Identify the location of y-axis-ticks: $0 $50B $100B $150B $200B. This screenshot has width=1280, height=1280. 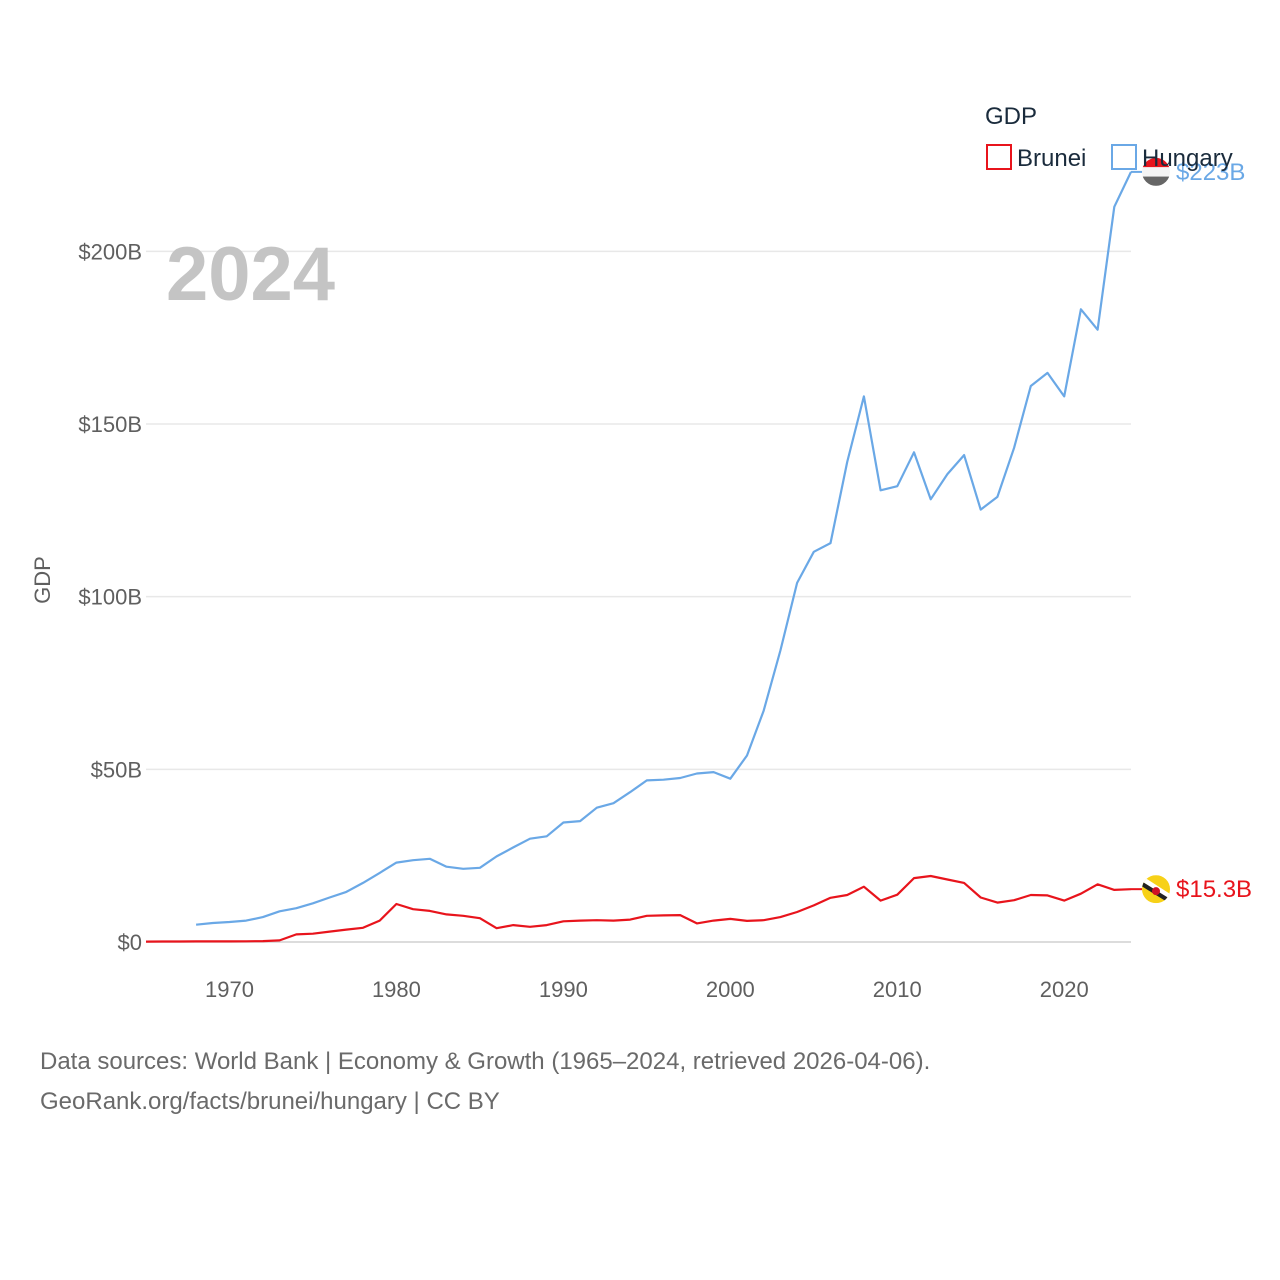
(110, 597).